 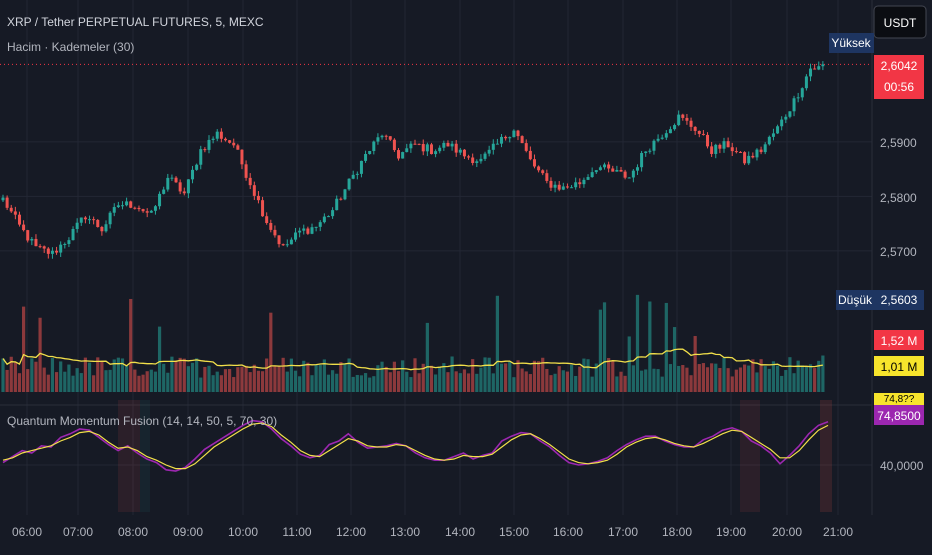 I want to click on oscillator-layer, so click(x=415, y=445).